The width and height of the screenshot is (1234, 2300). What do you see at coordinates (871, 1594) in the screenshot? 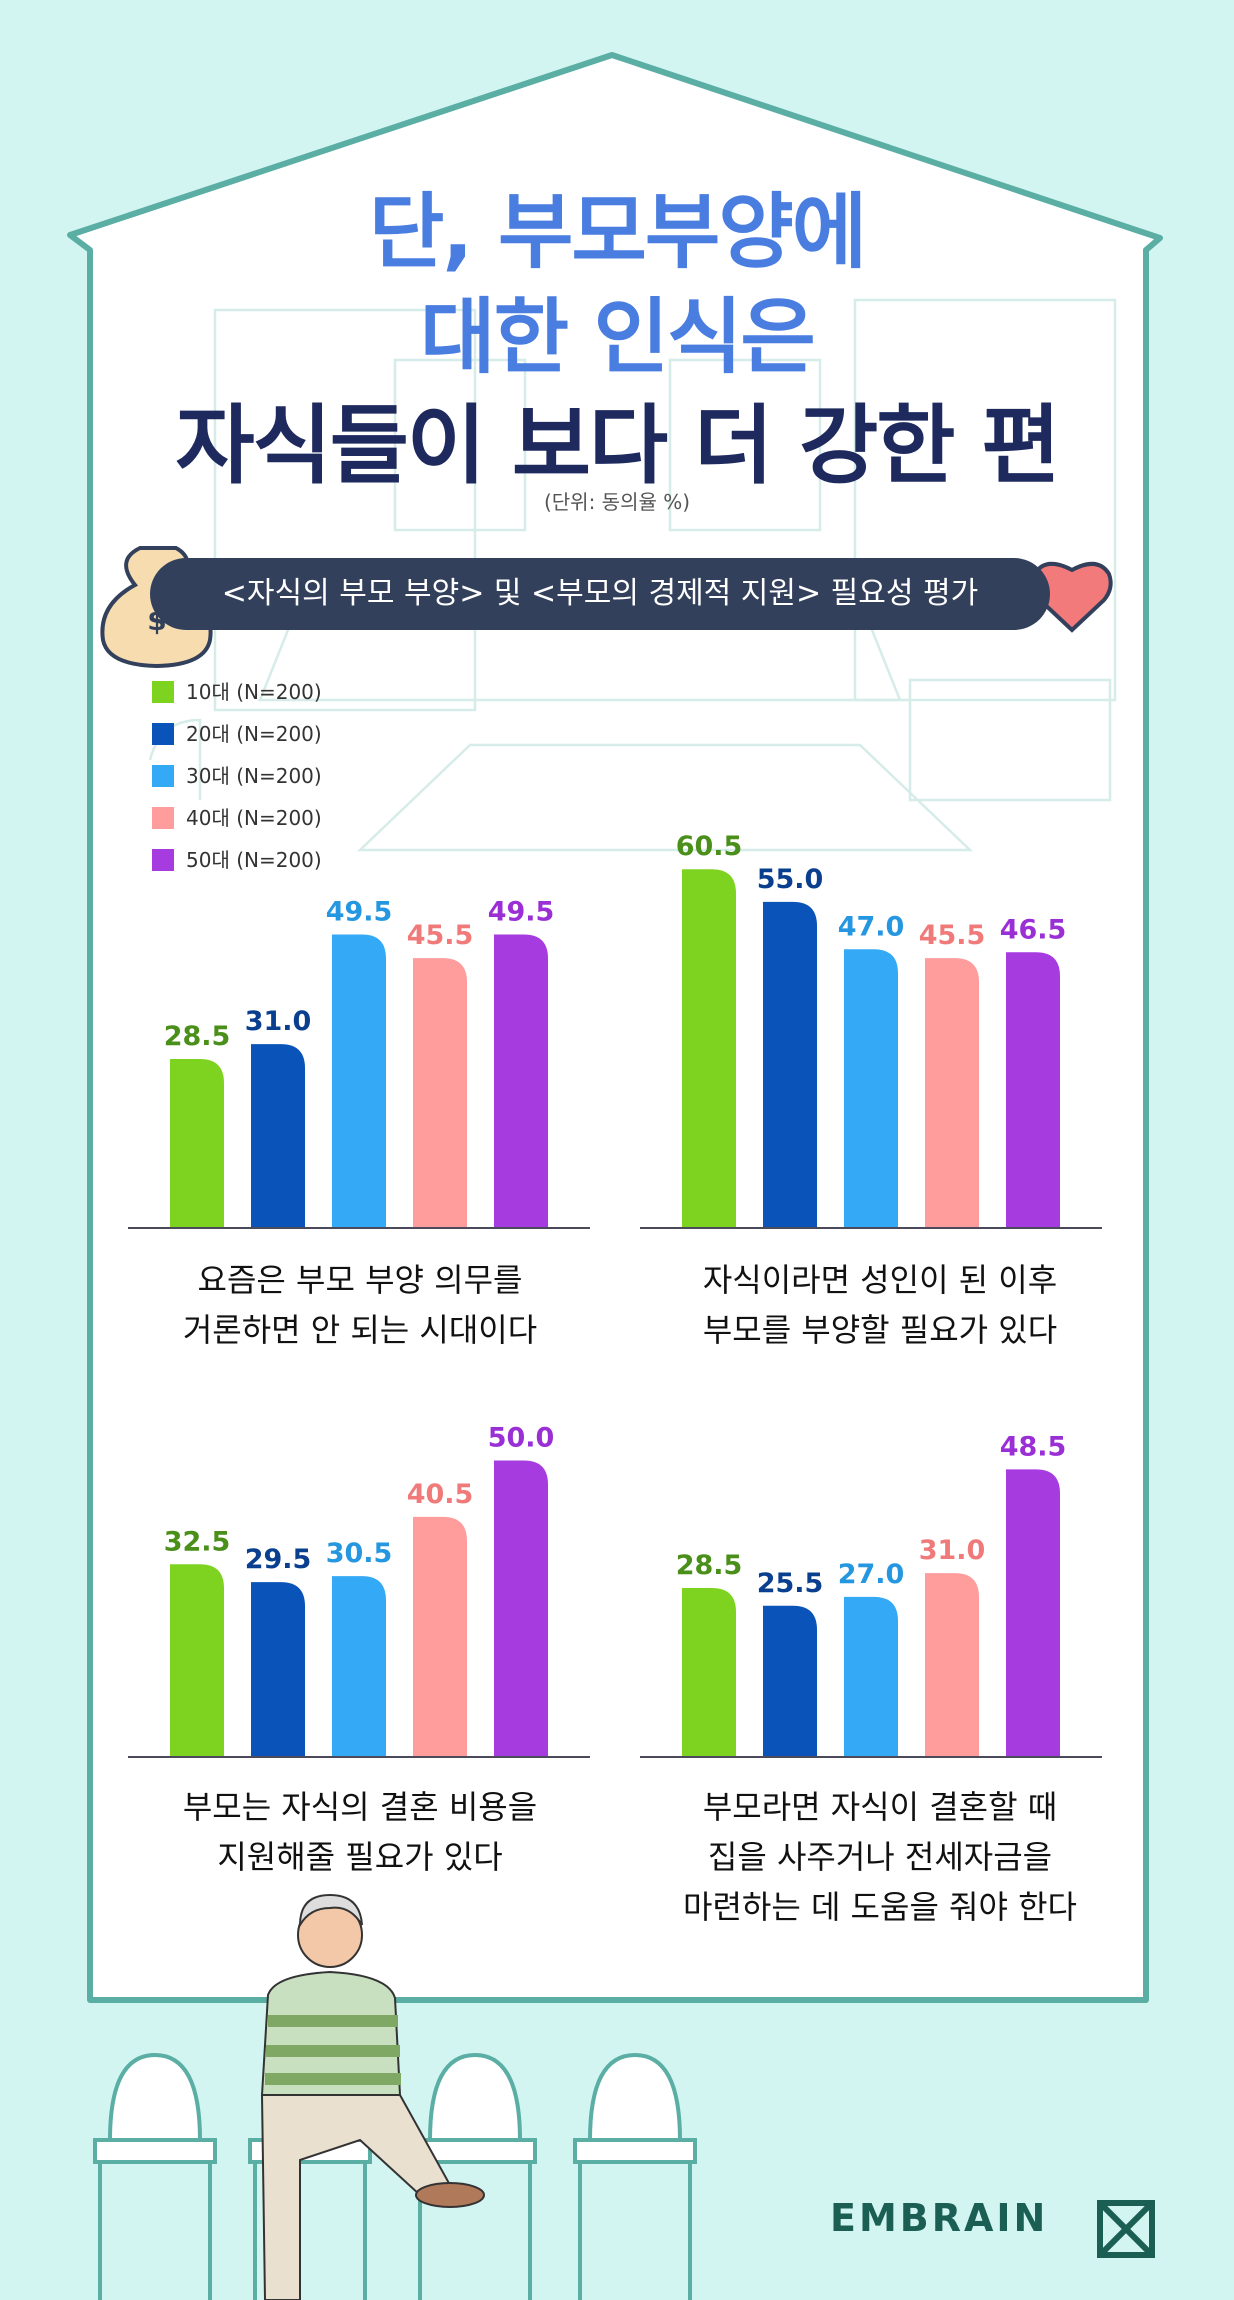
I see `chart-4: 28.5 25.5 27.0 31.0 48.5` at bounding box center [871, 1594].